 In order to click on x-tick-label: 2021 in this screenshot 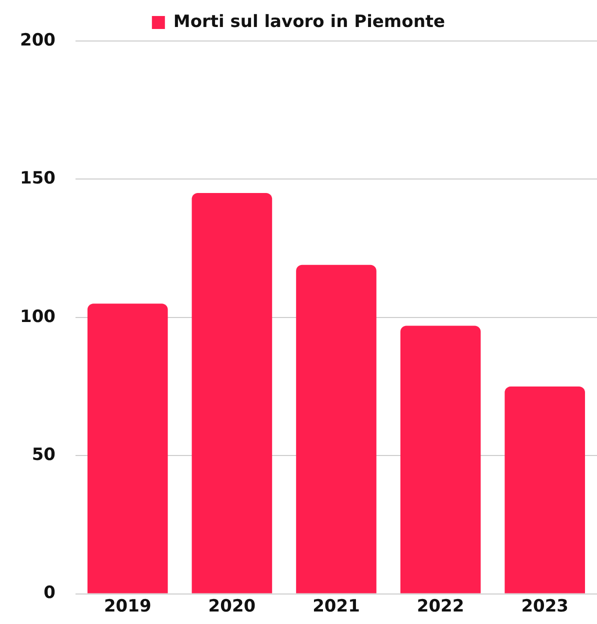, I will do `click(336, 606)`.